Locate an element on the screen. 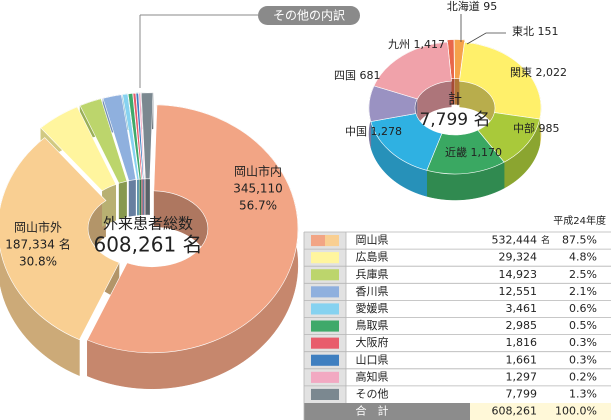 Image resolution: width=611 pixels, height=420 pixels. total-values is located at coordinates (540, 411).